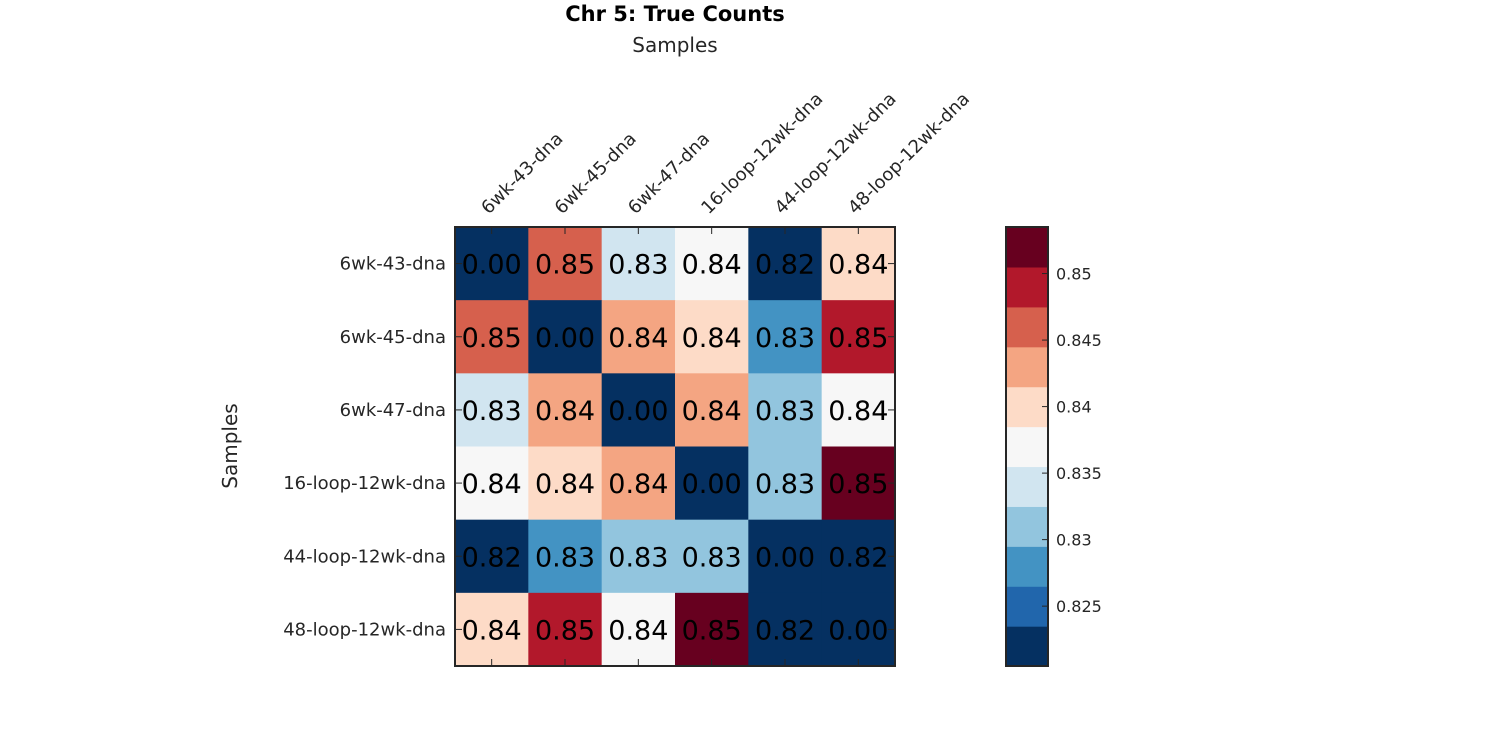 Image resolution: width=1500 pixels, height=750 pixels. Describe the element at coordinates (1074, 274) in the screenshot. I see `colorbar-tick-label: 0.85` at that location.